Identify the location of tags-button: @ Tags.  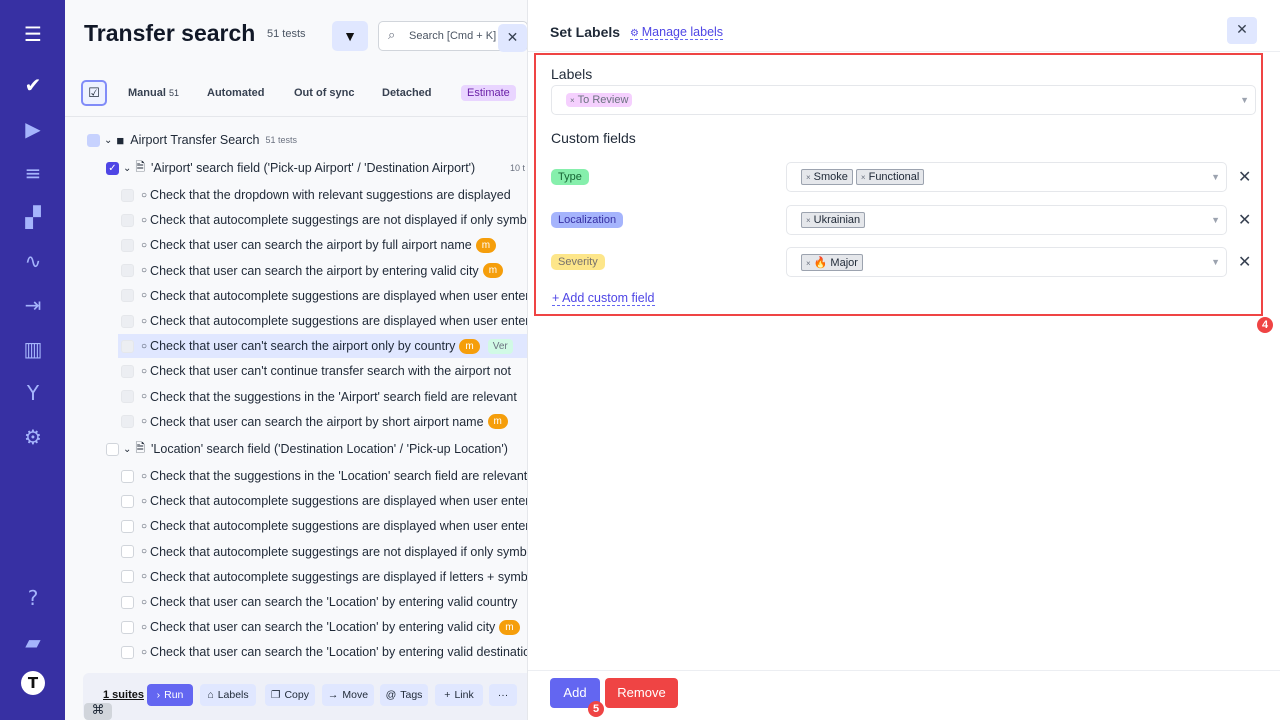
(404, 695).